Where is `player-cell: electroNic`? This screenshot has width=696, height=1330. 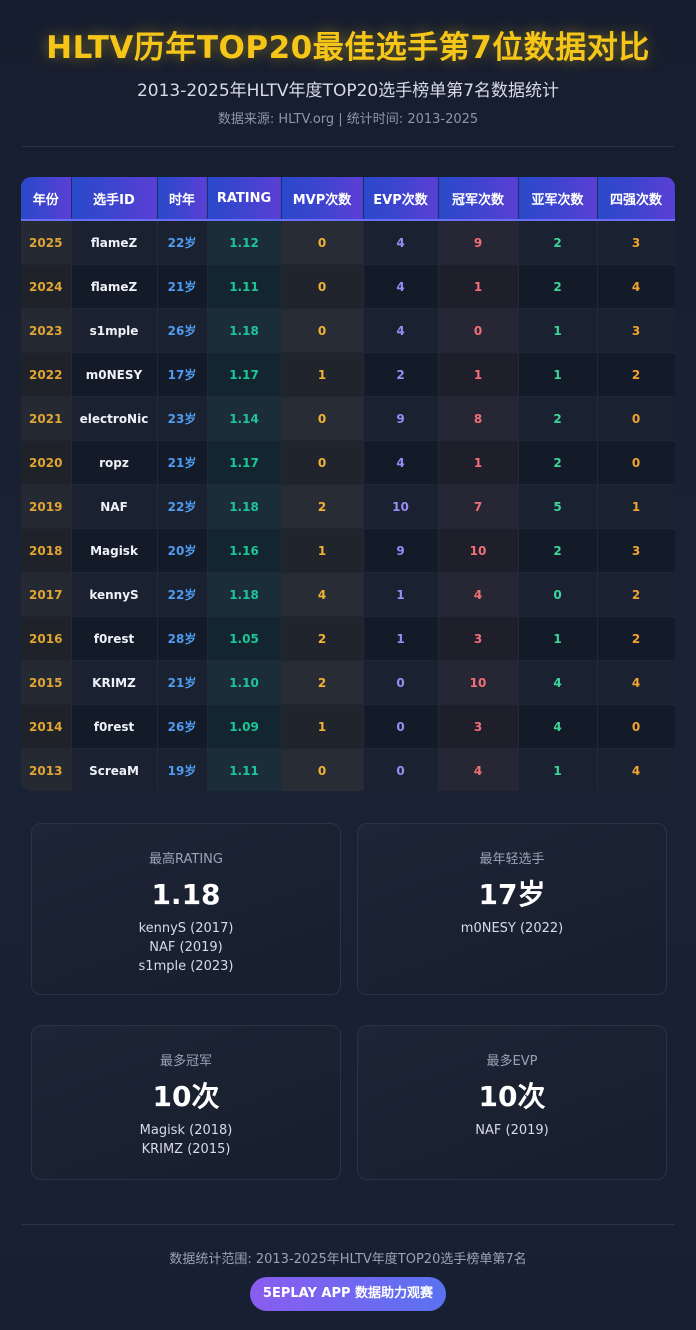 player-cell: electroNic is located at coordinates (114, 418).